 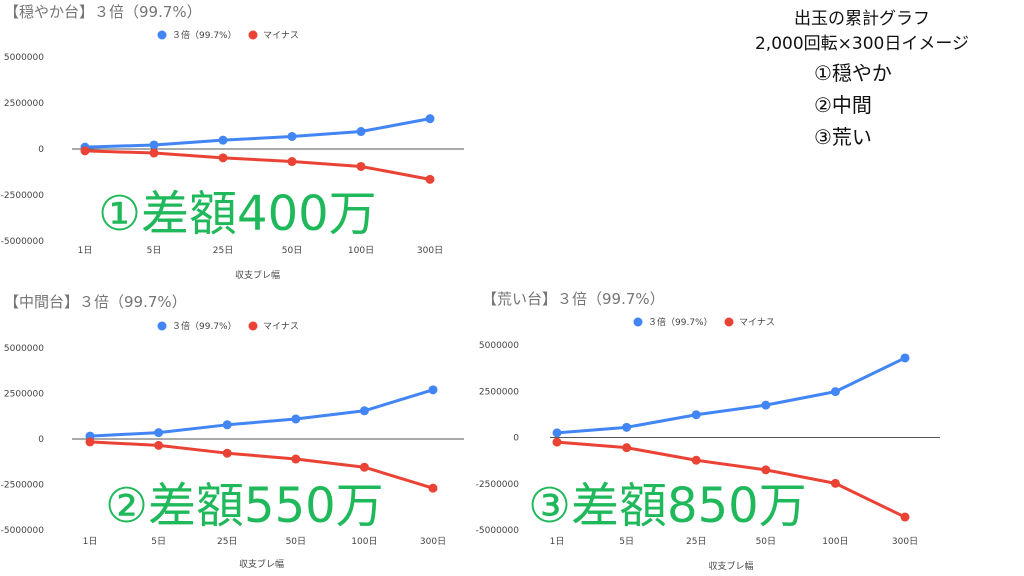 What do you see at coordinates (95, 302) in the screenshot?
I see `chart-title: 【中間台】３倍（99.7%）` at bounding box center [95, 302].